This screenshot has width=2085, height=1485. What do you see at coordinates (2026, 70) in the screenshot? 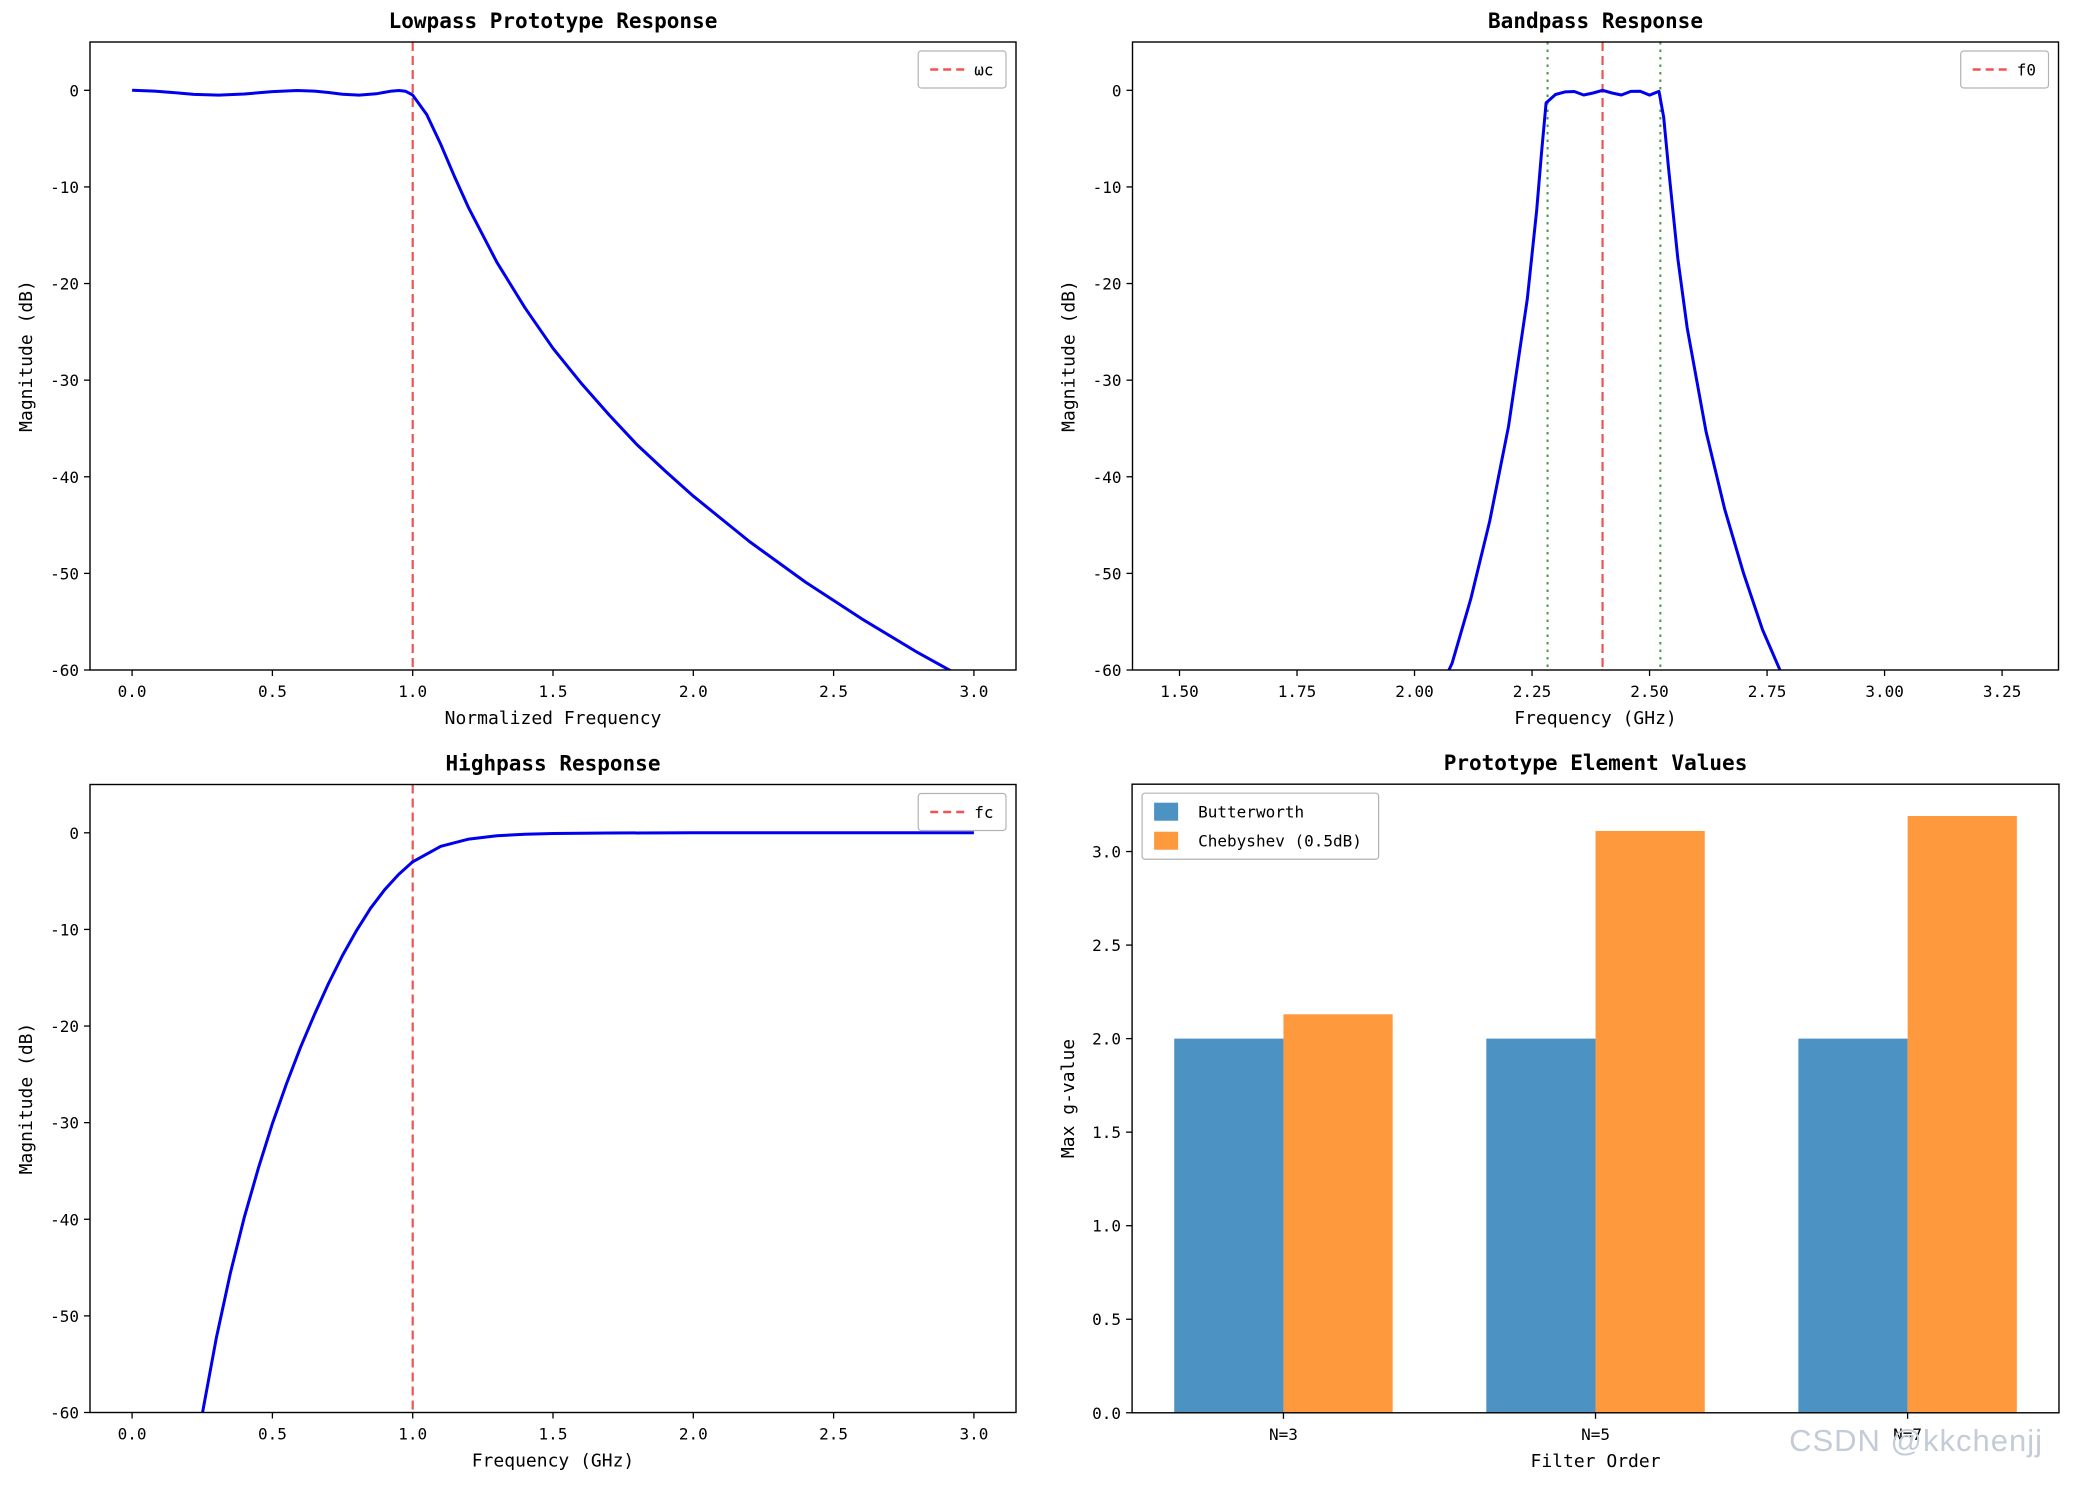
I see `legend-label: f0` at bounding box center [2026, 70].